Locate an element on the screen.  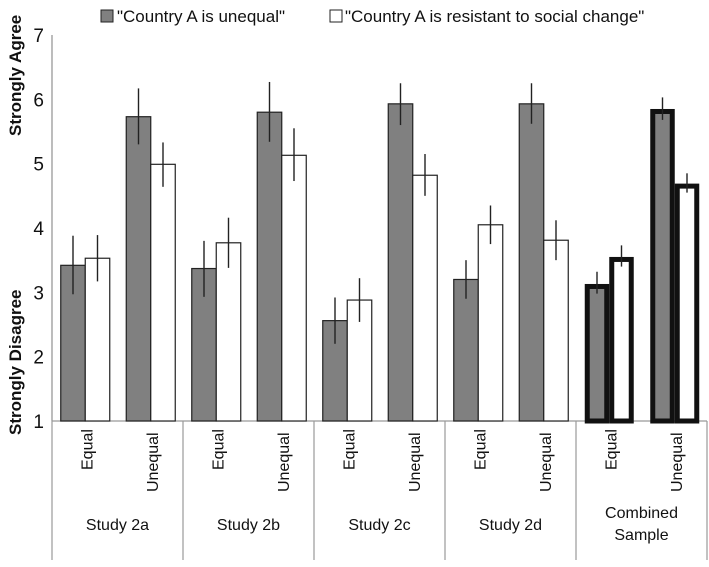
group-label: Study 2b is located at coordinates (248, 525).